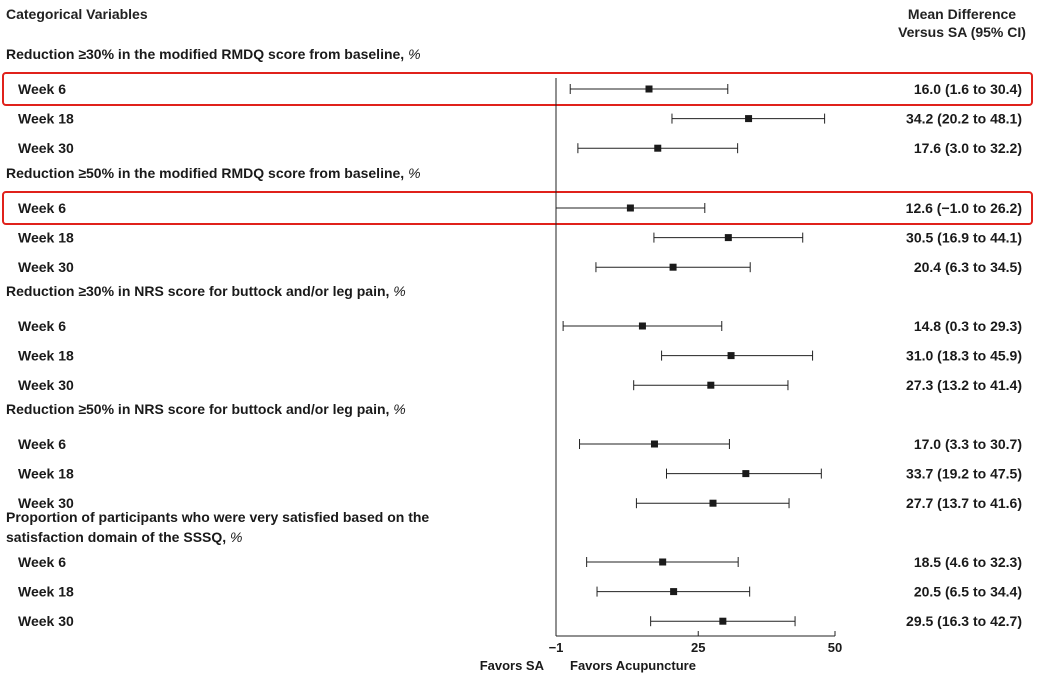 The width and height of the screenshot is (1041, 681). What do you see at coordinates (835, 647) in the screenshot?
I see `x-tick-label: 50` at bounding box center [835, 647].